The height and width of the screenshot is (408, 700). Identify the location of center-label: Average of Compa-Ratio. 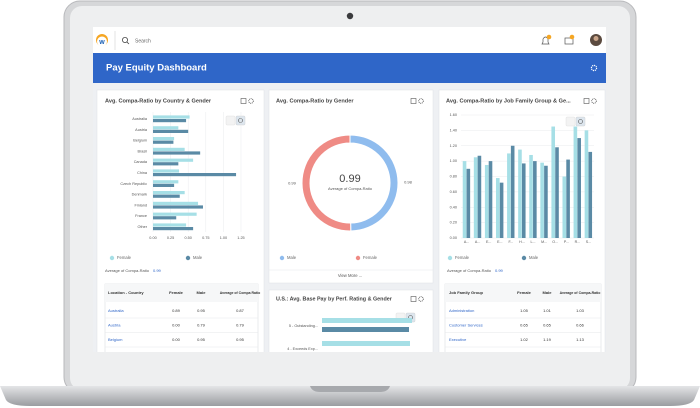
(350, 188).